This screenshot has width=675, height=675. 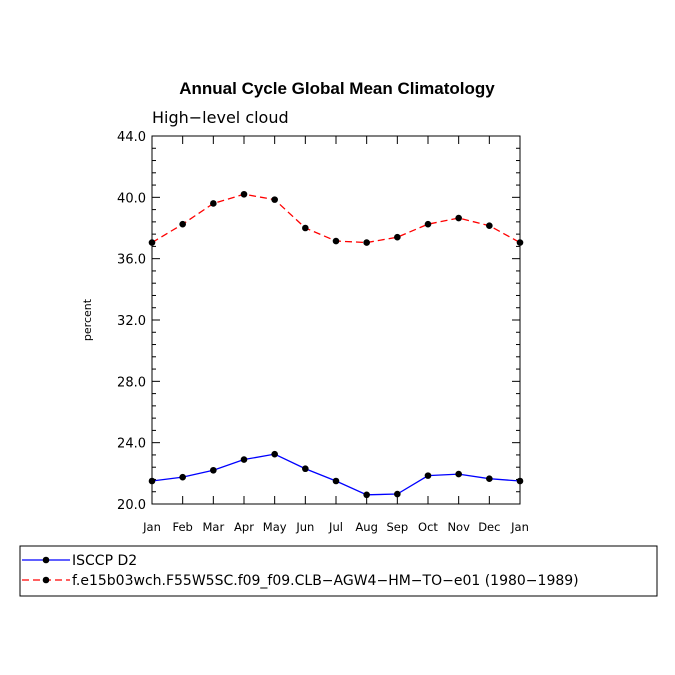 What do you see at coordinates (87, 319) in the screenshot?
I see `y-axis-label: percent` at bounding box center [87, 319].